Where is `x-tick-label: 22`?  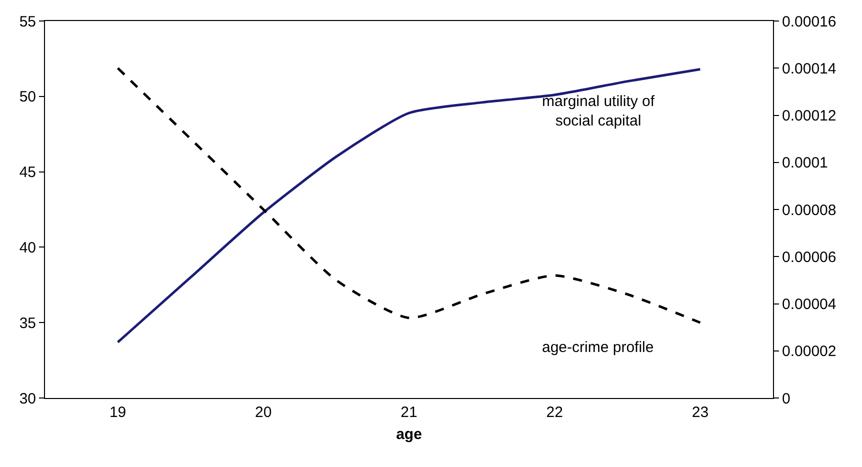
x-tick-label: 22 is located at coordinates (554, 412).